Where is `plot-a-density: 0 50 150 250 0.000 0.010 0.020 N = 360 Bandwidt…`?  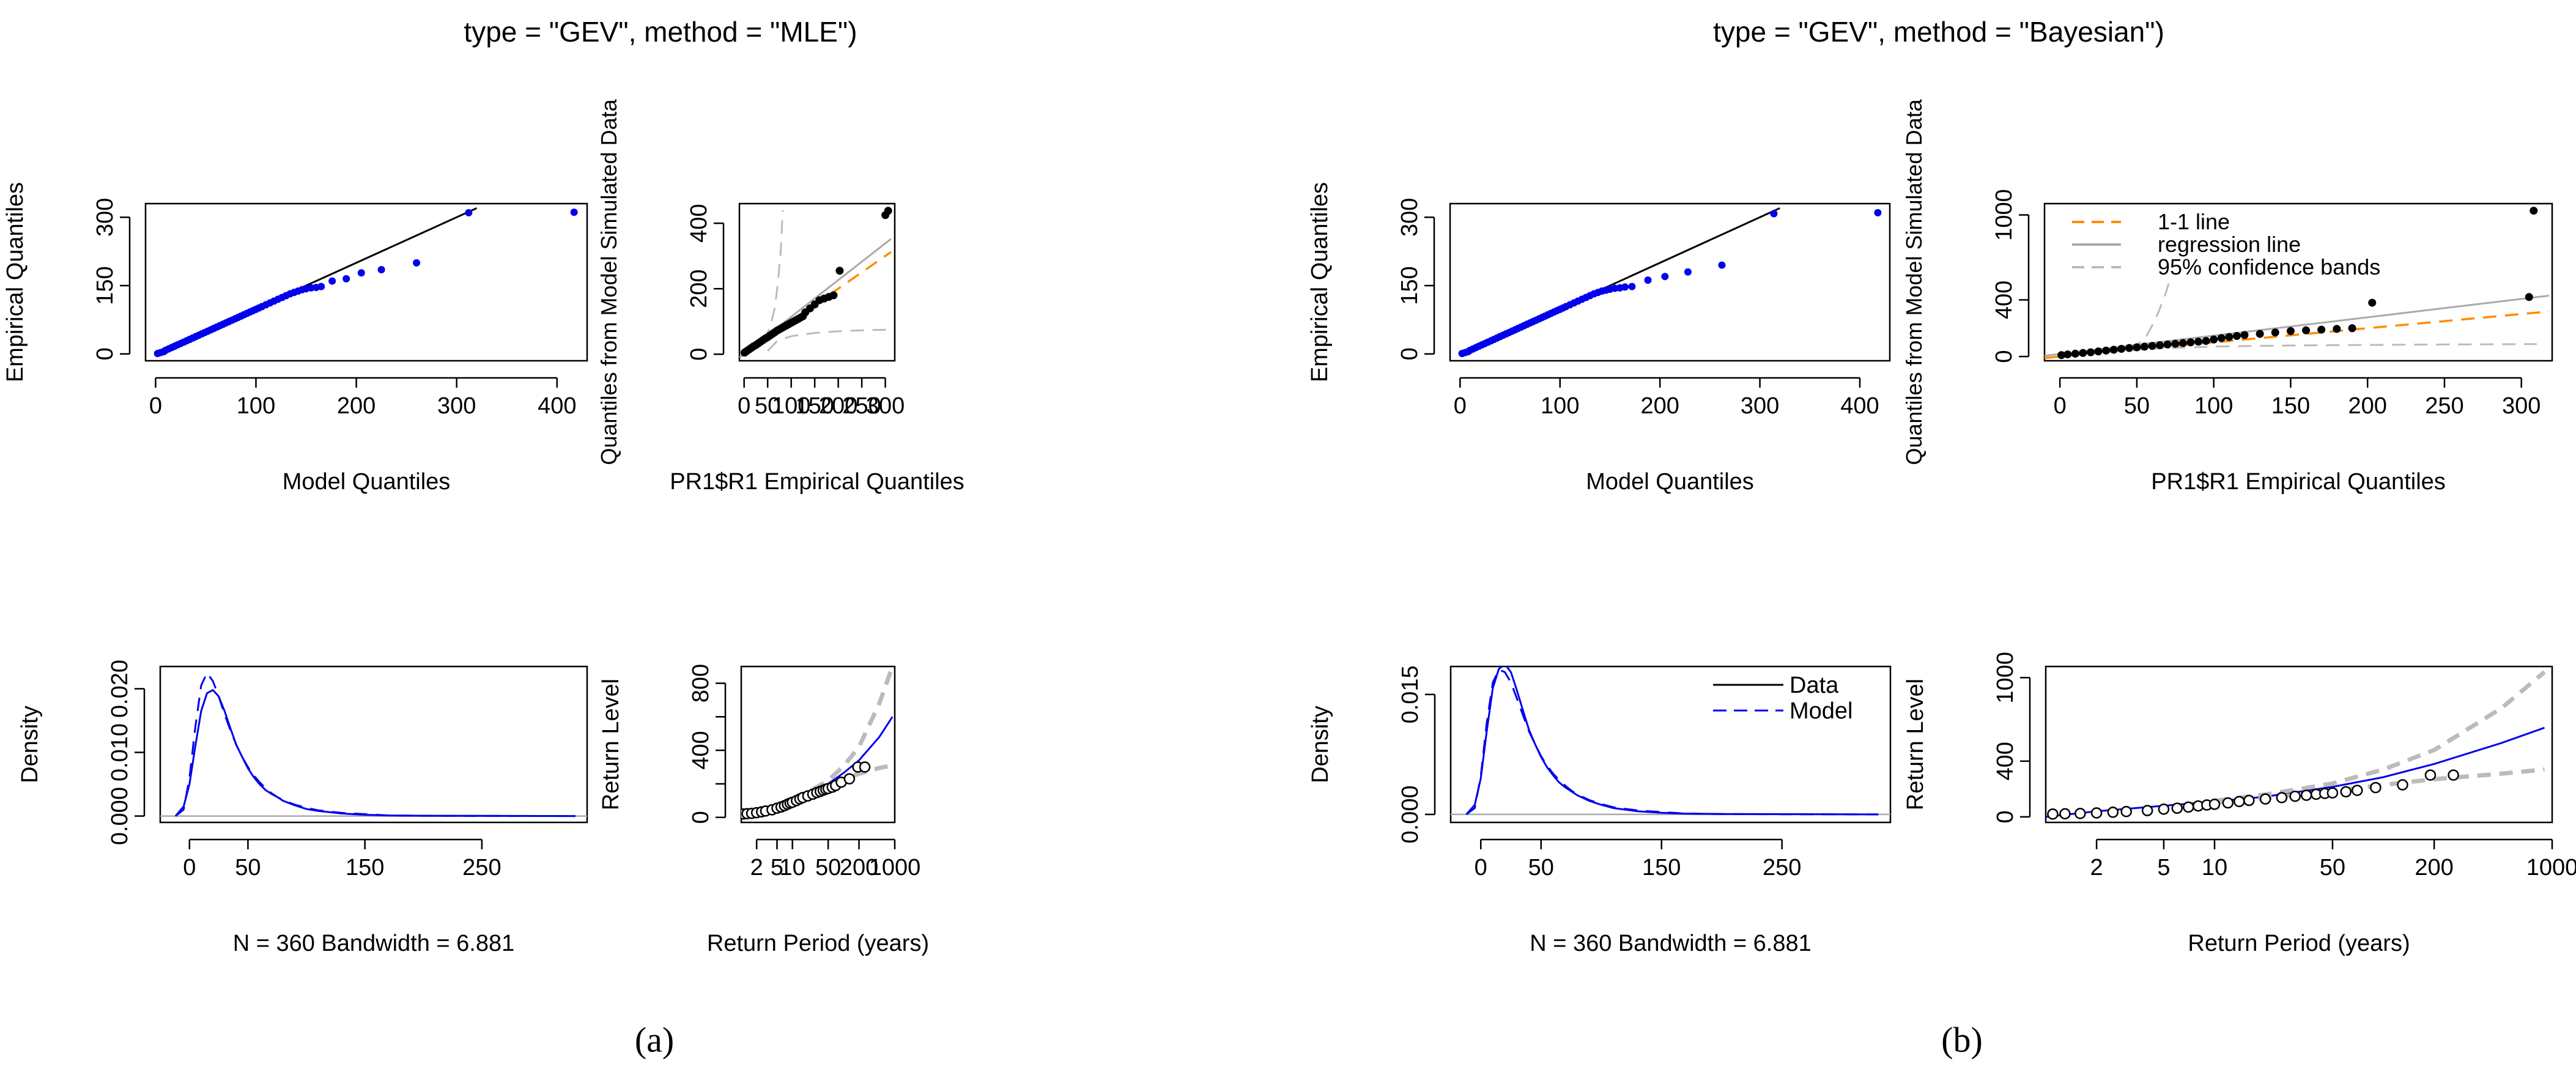 plot-a-density: 0 50 150 250 0.000 0.010 0.020 N = 360 Bandwidt… is located at coordinates (302, 808).